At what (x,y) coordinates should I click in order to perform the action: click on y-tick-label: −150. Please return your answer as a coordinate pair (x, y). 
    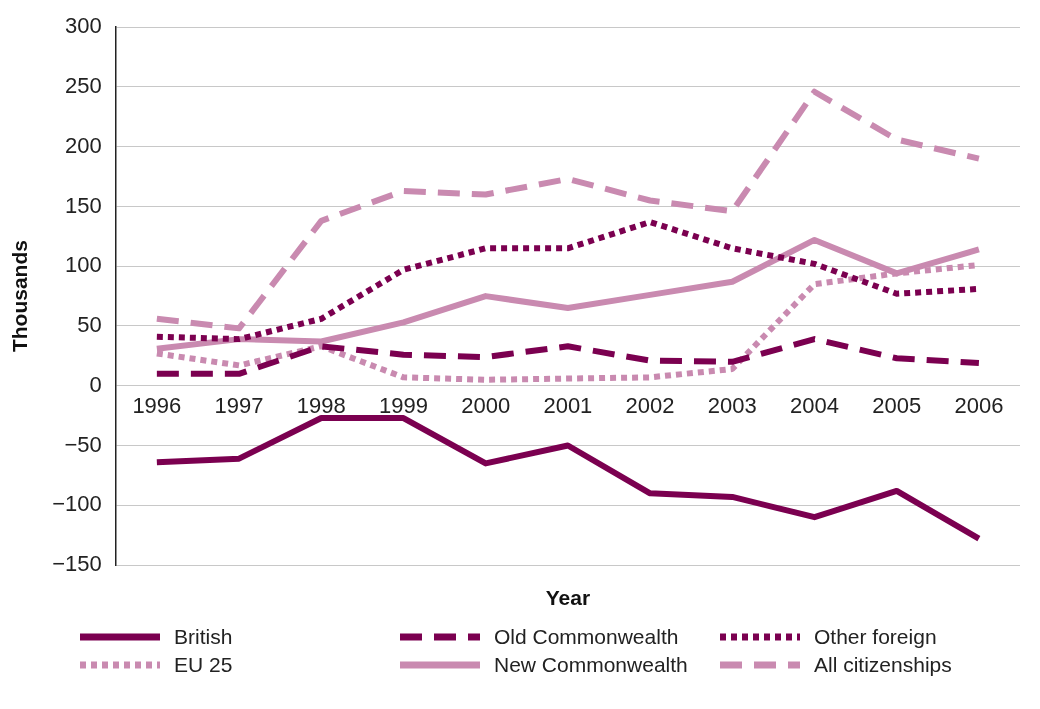
    Looking at the image, I should click on (77, 564).